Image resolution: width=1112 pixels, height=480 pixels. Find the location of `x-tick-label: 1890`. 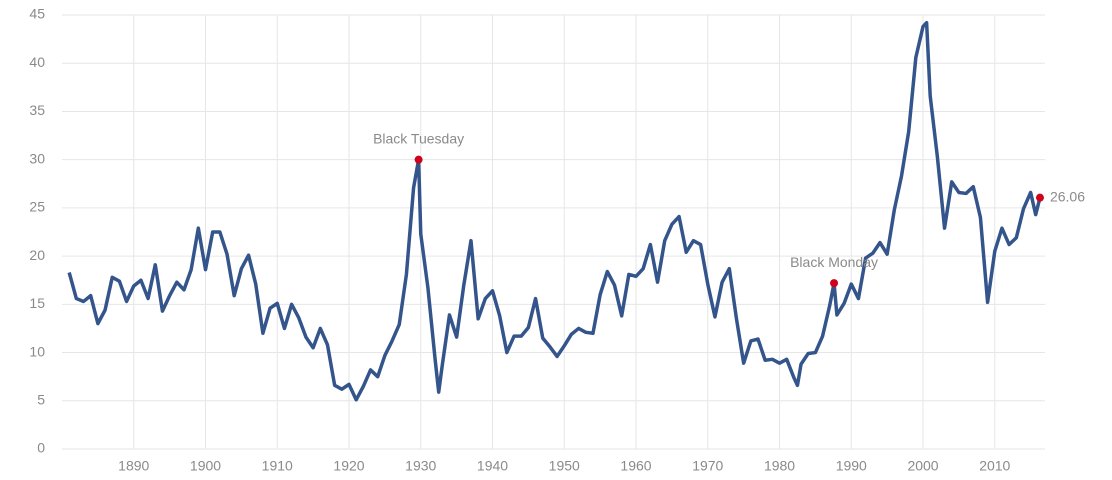

x-tick-label: 1890 is located at coordinates (133, 466).